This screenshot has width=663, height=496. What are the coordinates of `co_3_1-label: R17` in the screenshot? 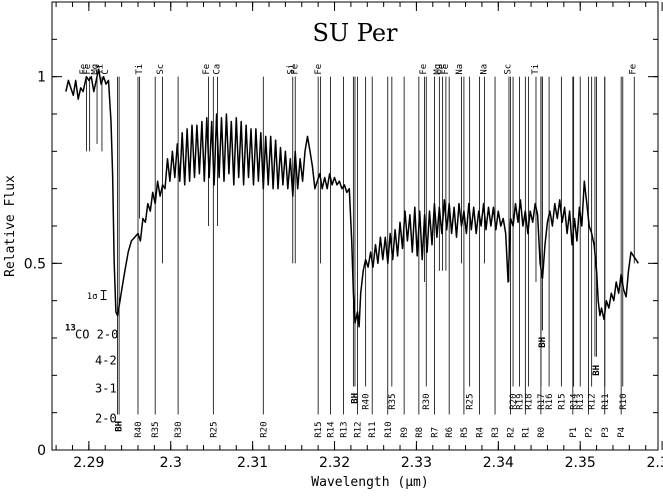 It's located at (542, 401).